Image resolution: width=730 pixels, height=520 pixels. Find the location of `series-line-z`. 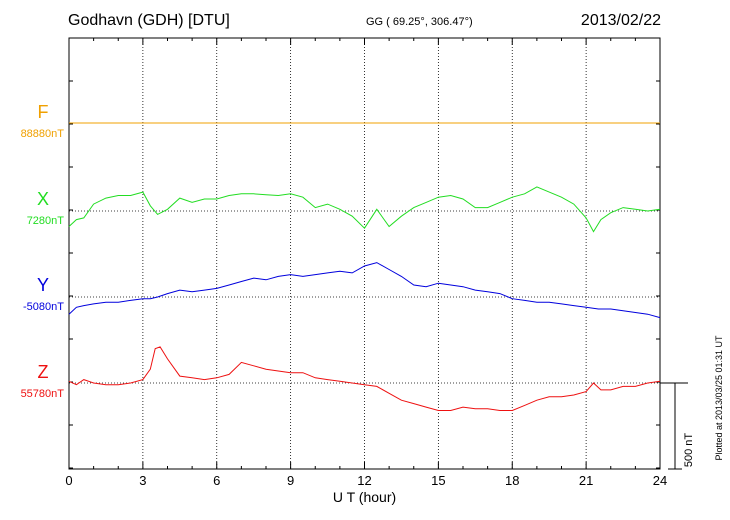

series-line-z is located at coordinates (364, 378).